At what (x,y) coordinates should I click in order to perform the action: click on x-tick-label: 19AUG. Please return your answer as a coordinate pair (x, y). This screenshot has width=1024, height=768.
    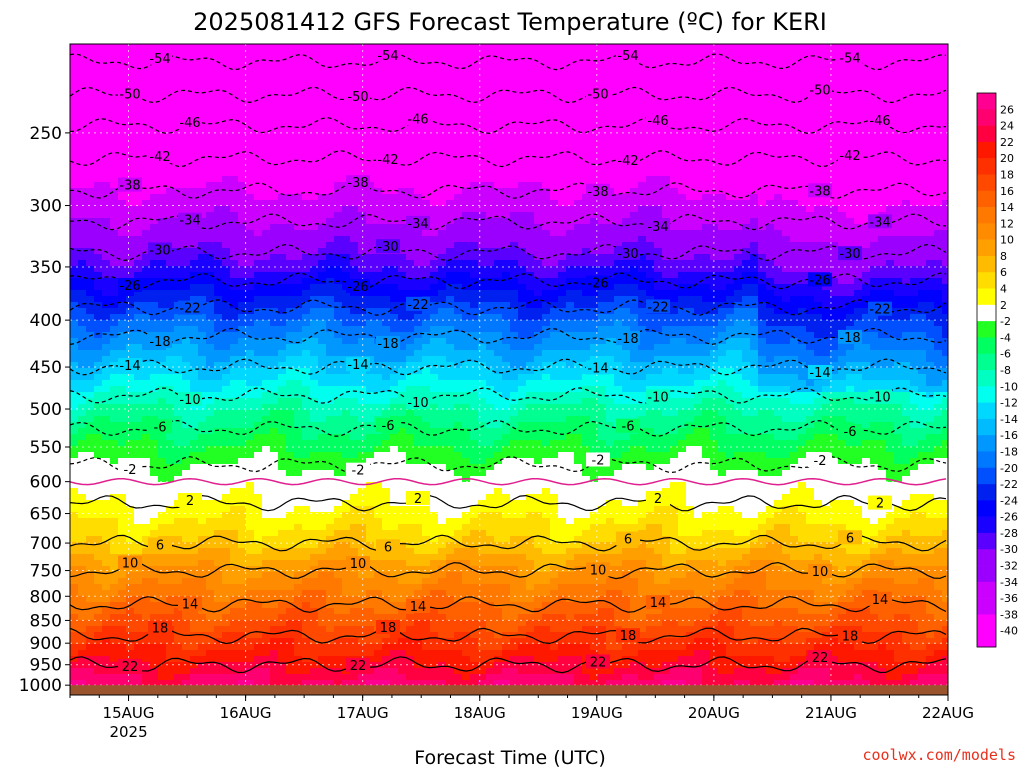
    Looking at the image, I should click on (597, 713).